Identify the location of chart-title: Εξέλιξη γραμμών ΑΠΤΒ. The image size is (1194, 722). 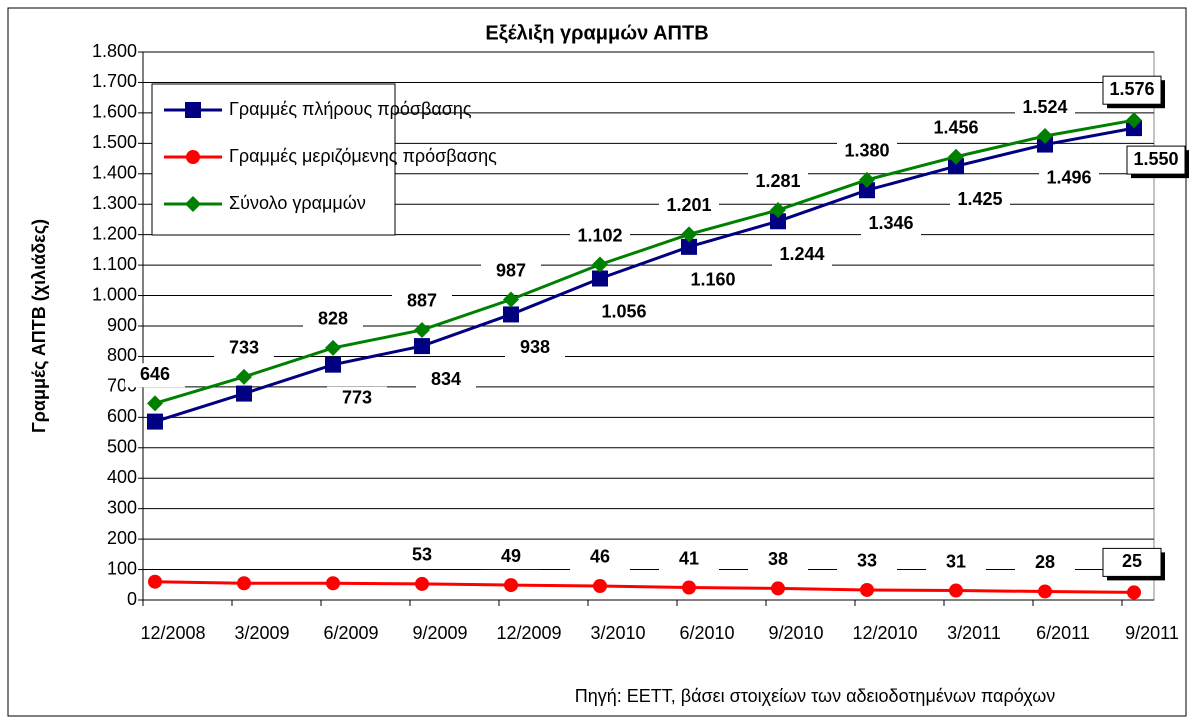
(596, 33).